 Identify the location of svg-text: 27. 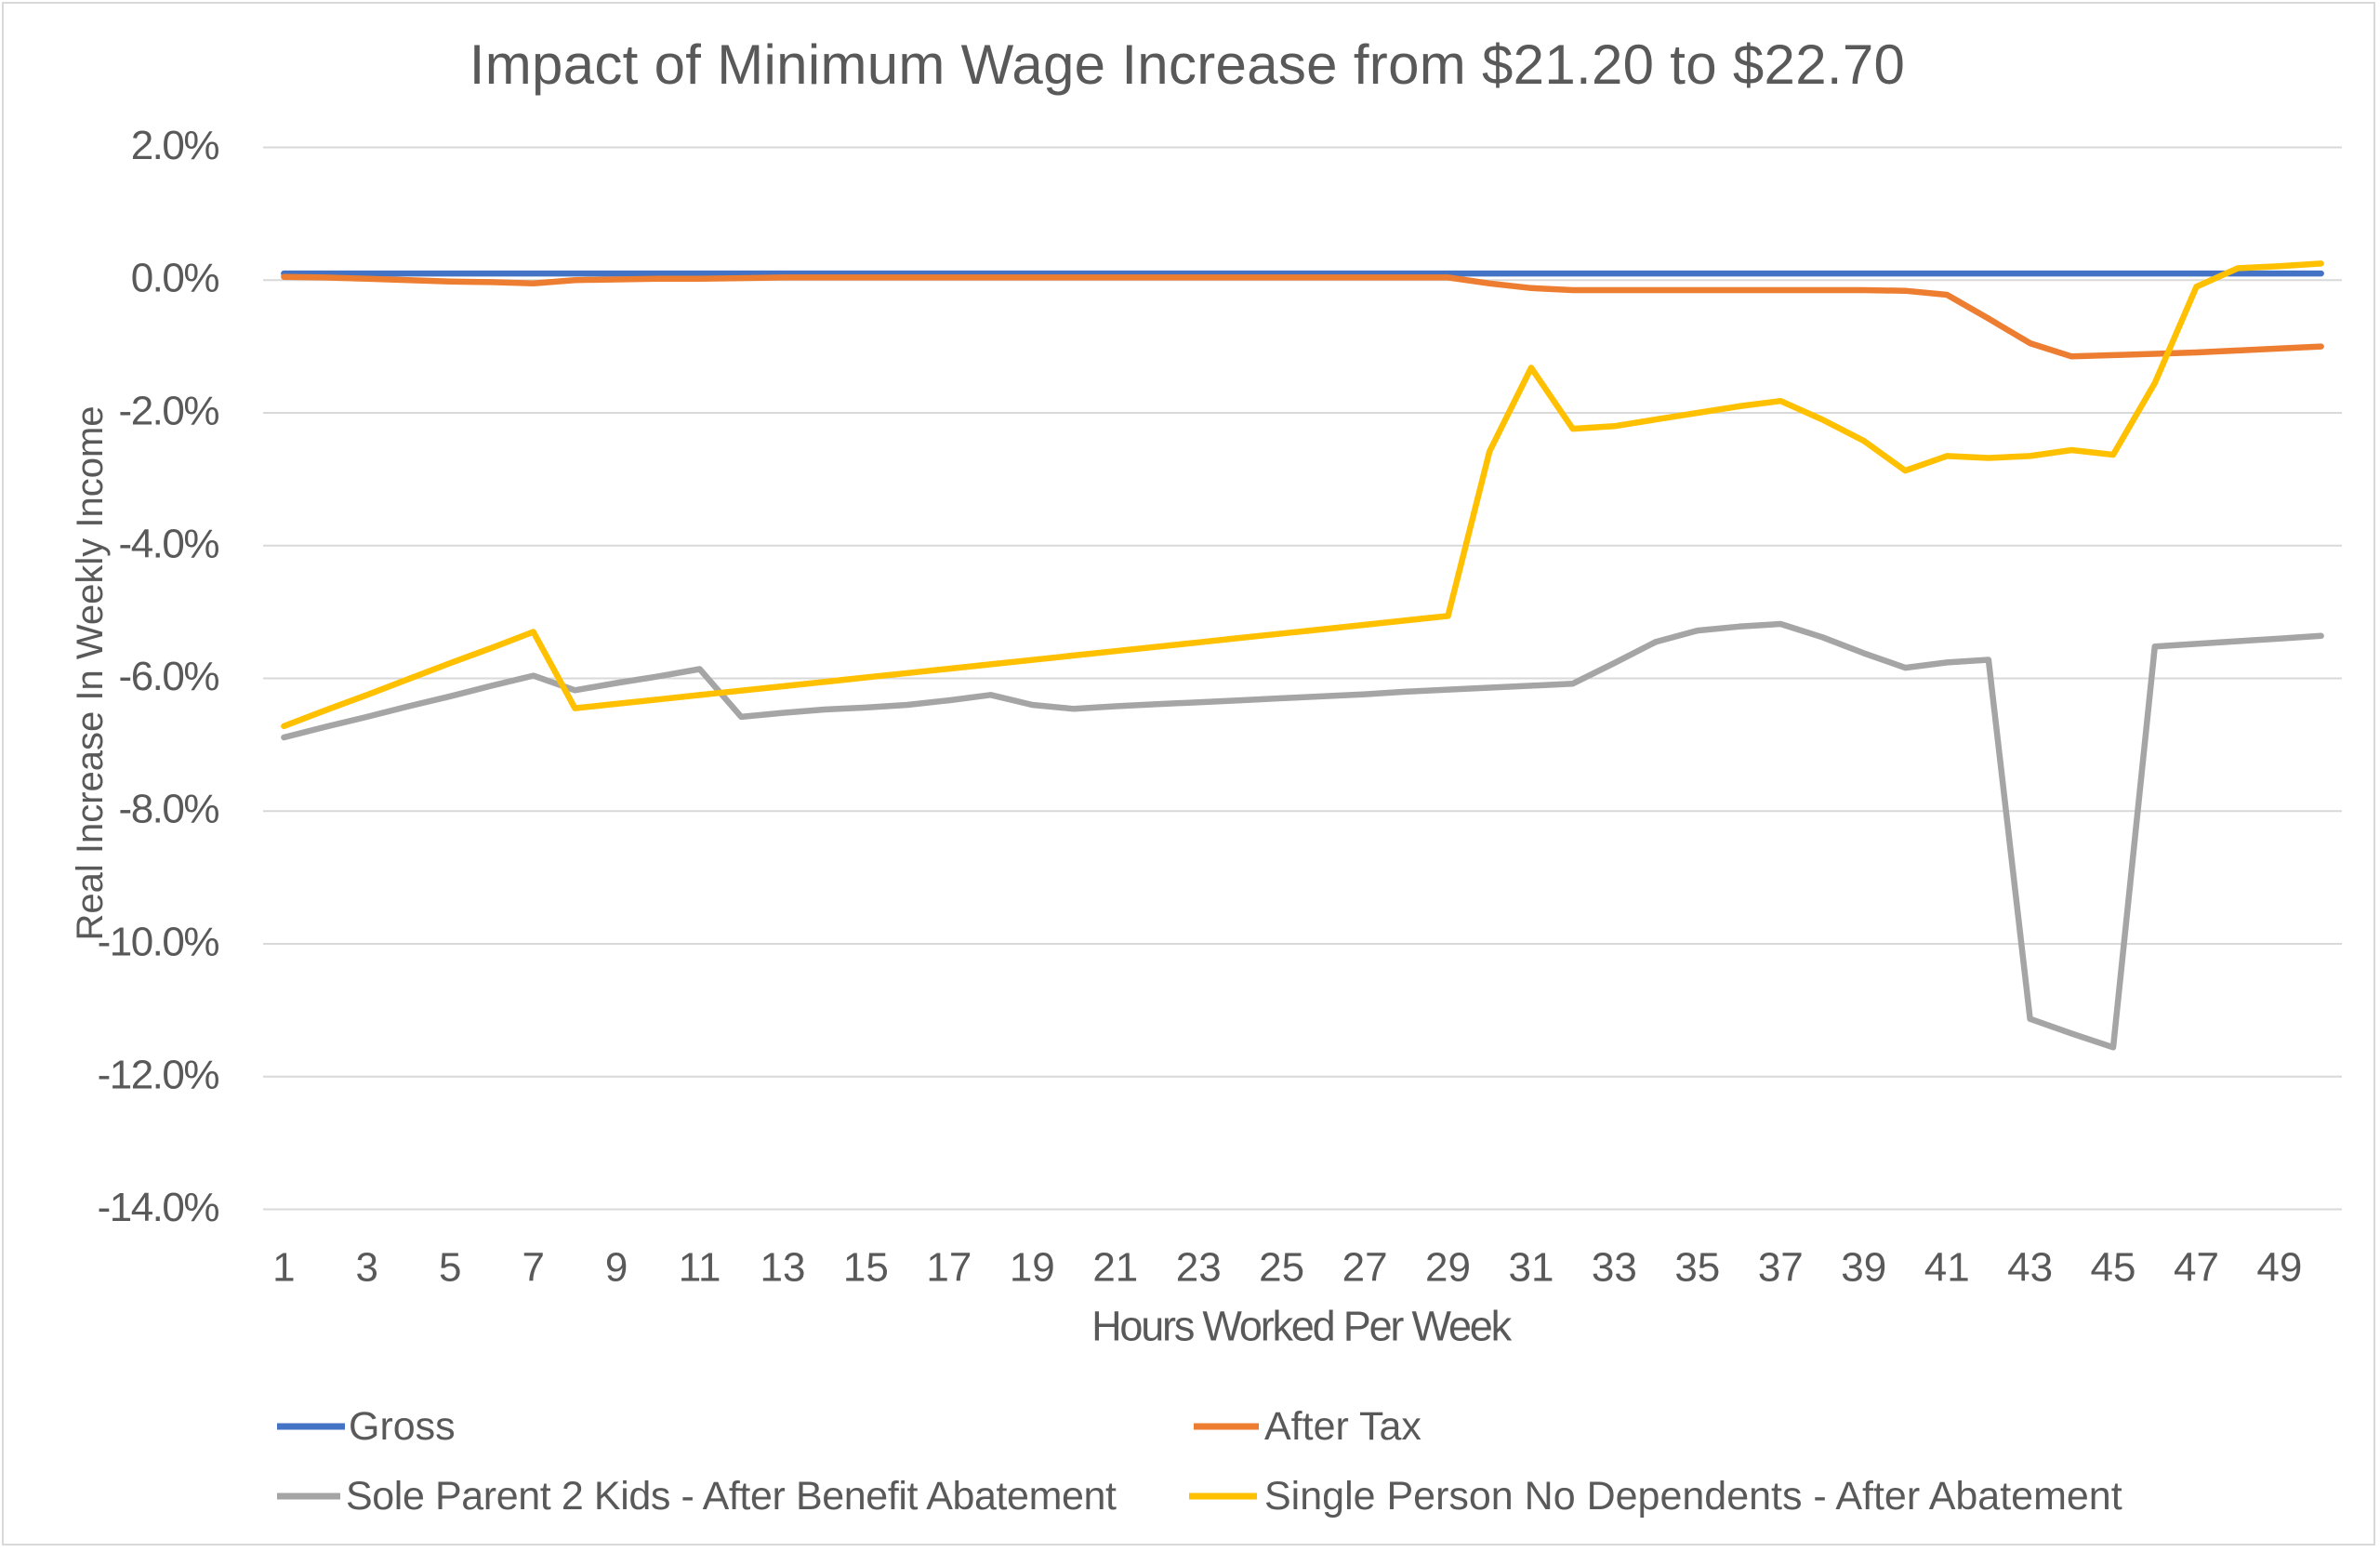
(1365, 1268).